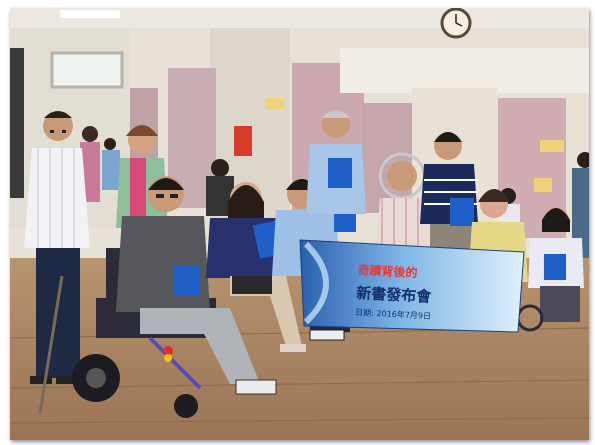 The image size is (595, 445). What do you see at coordinates (243, 141) in the screenshot?
I see `red-poster` at bounding box center [243, 141].